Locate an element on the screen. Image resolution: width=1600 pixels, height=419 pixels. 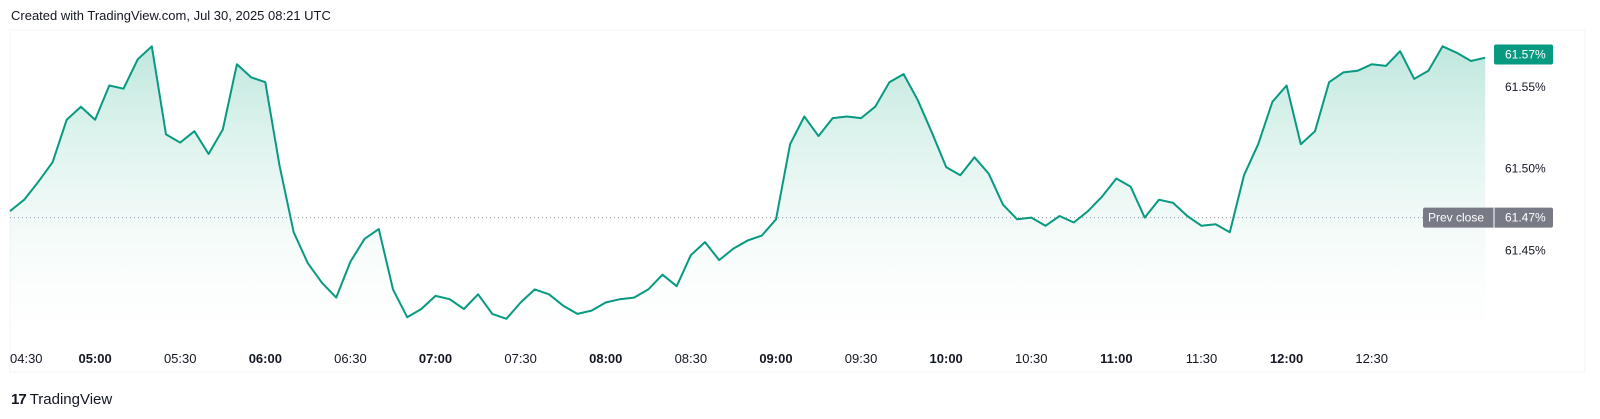
time-axis-label: 10:00 is located at coordinates (946, 358).